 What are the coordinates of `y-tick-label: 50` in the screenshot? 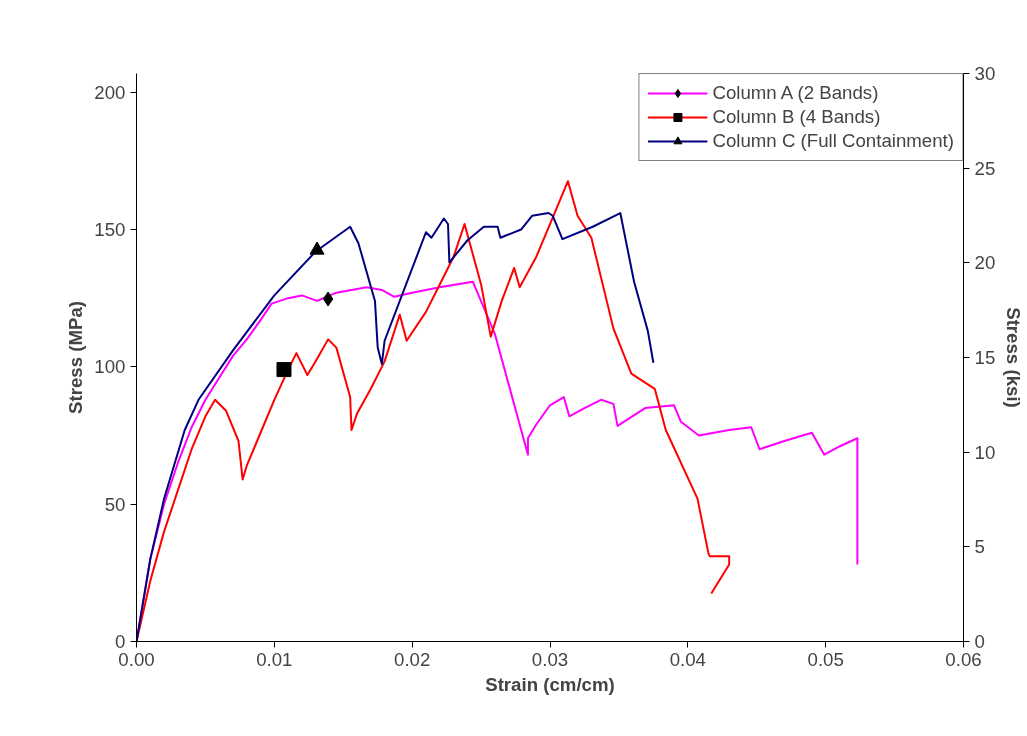 It's located at (115, 504).